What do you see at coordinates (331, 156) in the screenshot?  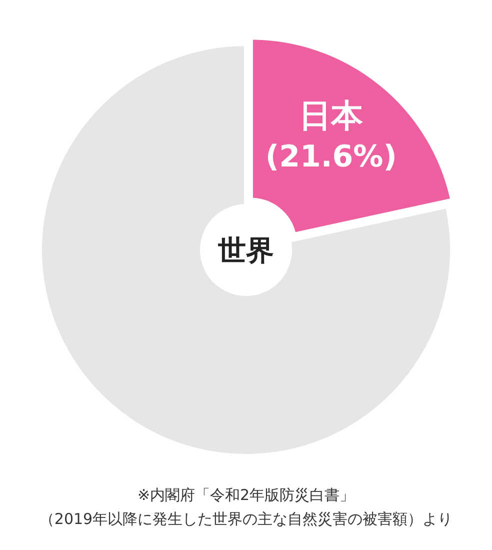 I see `data-label: (21.6%)` at bounding box center [331, 156].